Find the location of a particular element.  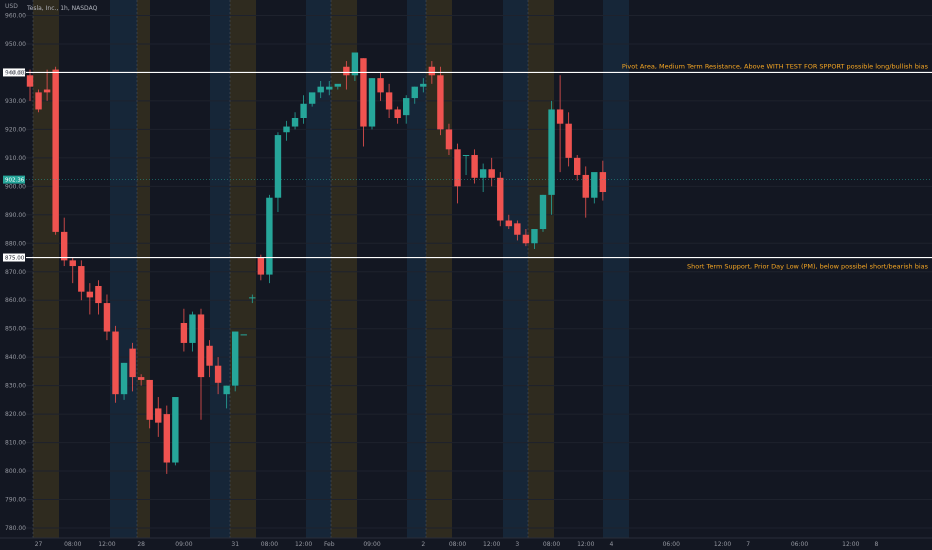

x-tick-label: 2 is located at coordinates (423, 544).